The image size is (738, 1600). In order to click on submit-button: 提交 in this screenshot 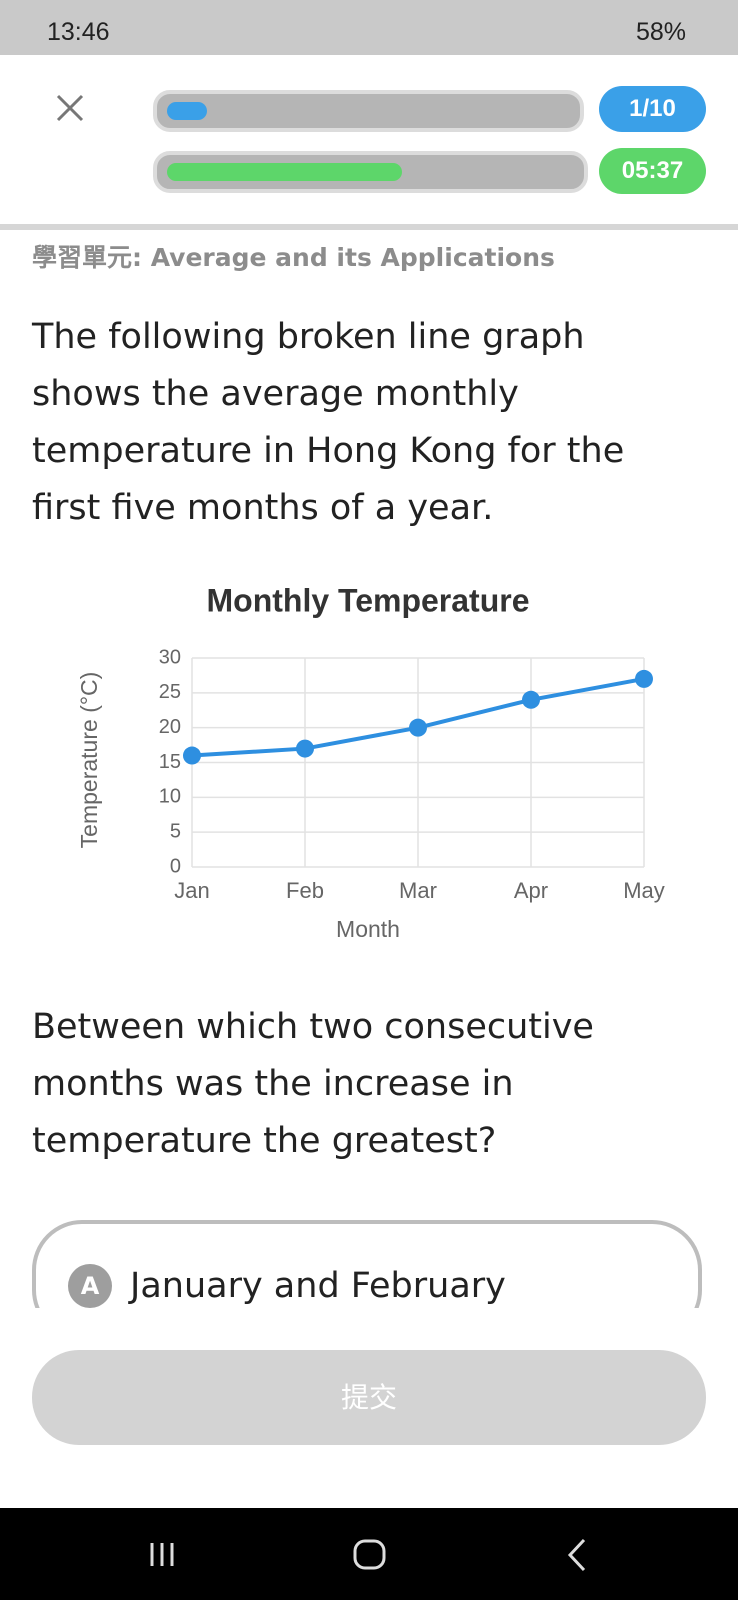, I will do `click(369, 1397)`.